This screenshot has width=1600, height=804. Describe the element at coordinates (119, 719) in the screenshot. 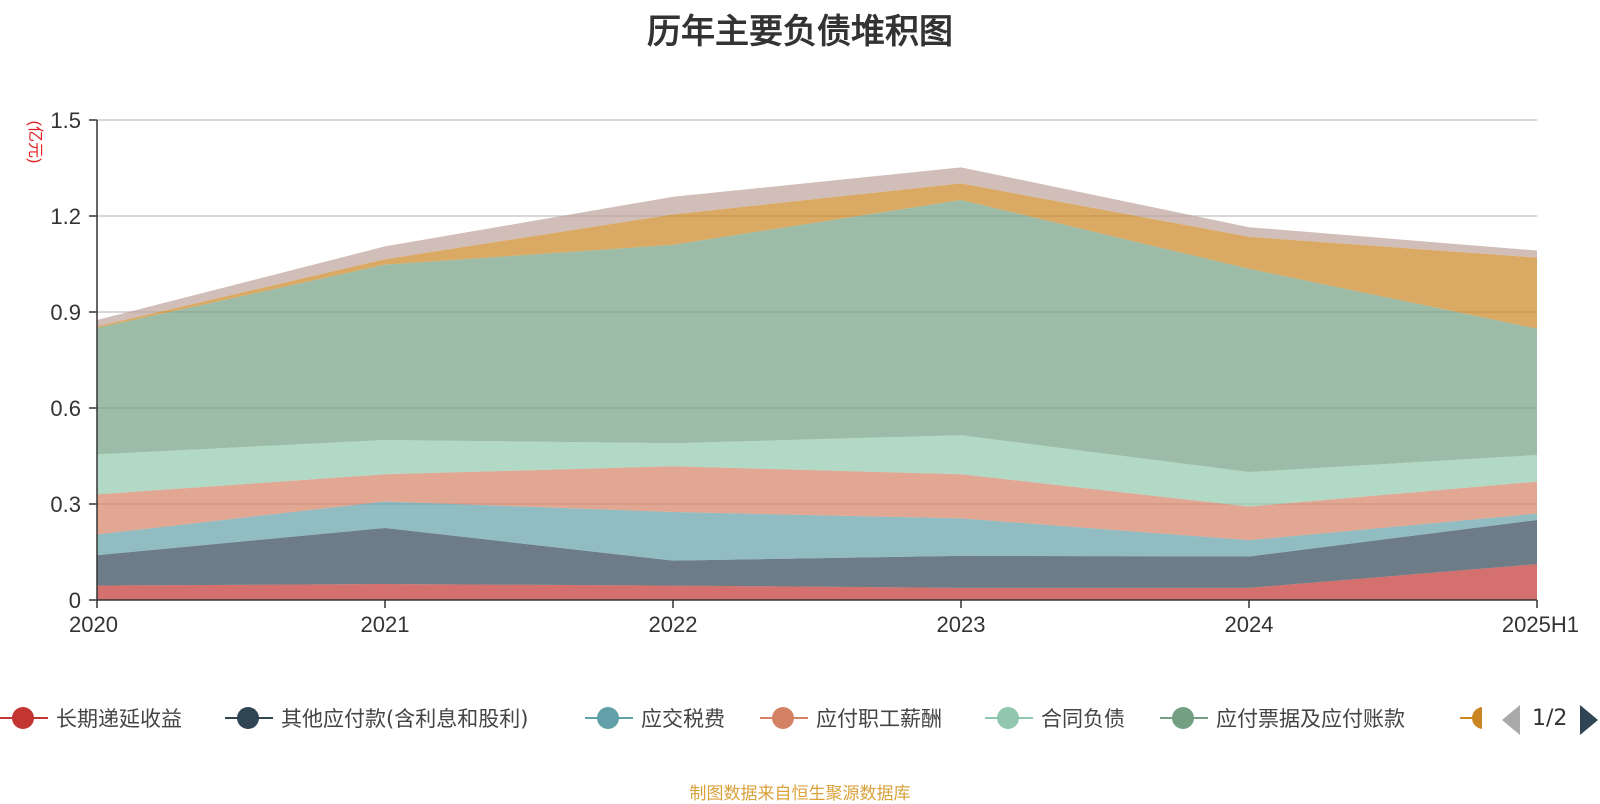

I see `legend-label: 长期递延收益` at that location.